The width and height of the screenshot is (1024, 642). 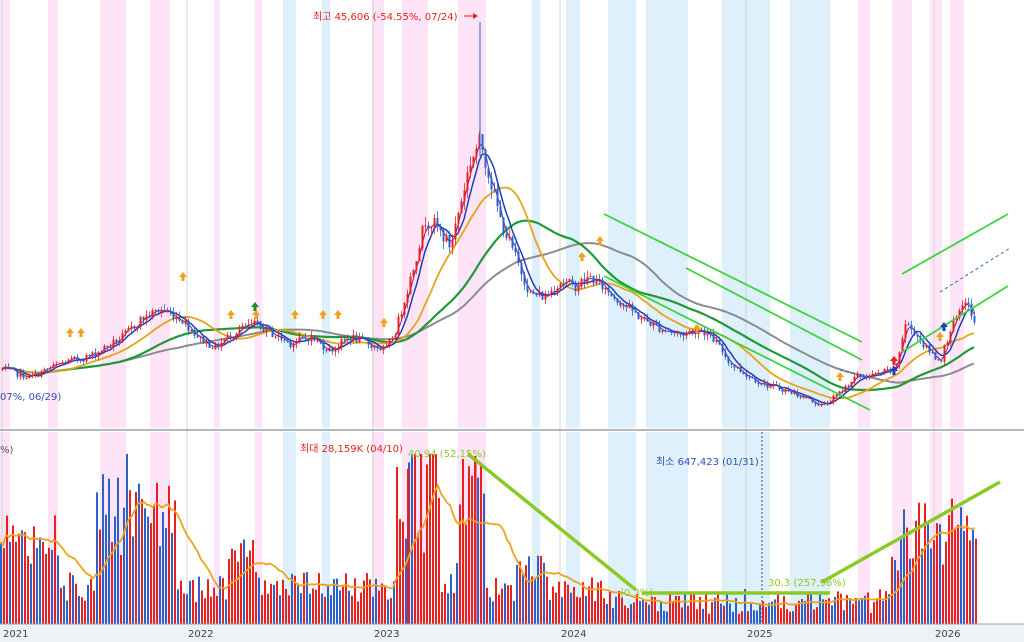 I want to click on volume-bar-max, so click(x=475, y=540).